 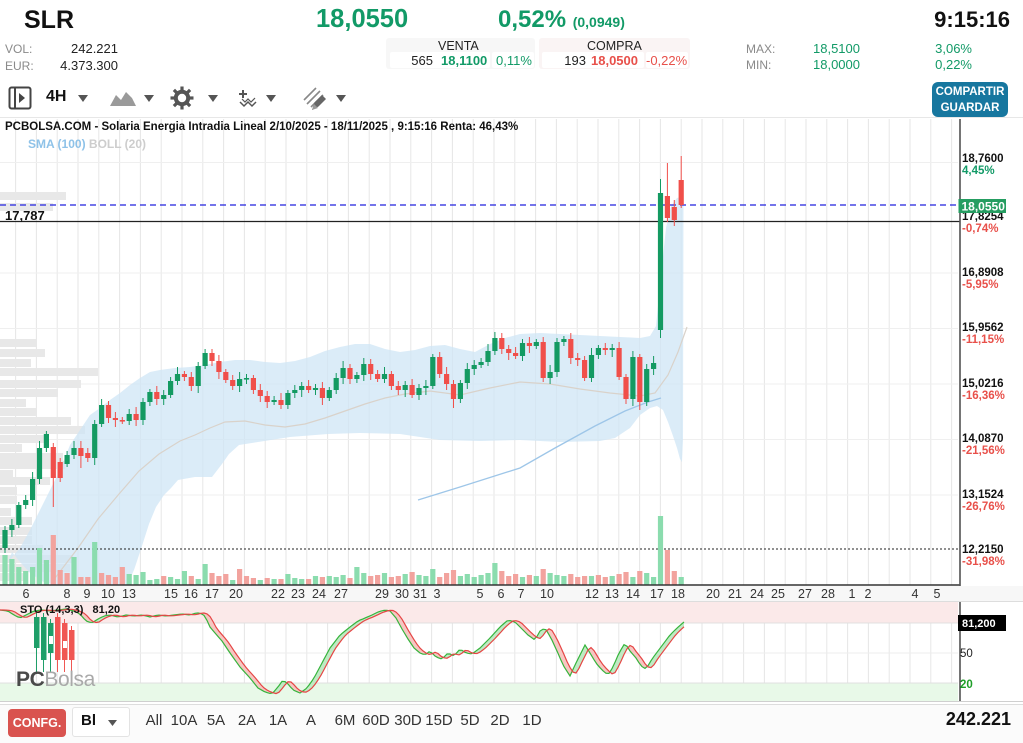 What do you see at coordinates (980, 285) in the screenshot?
I see `svg-text: -5,95%` at bounding box center [980, 285].